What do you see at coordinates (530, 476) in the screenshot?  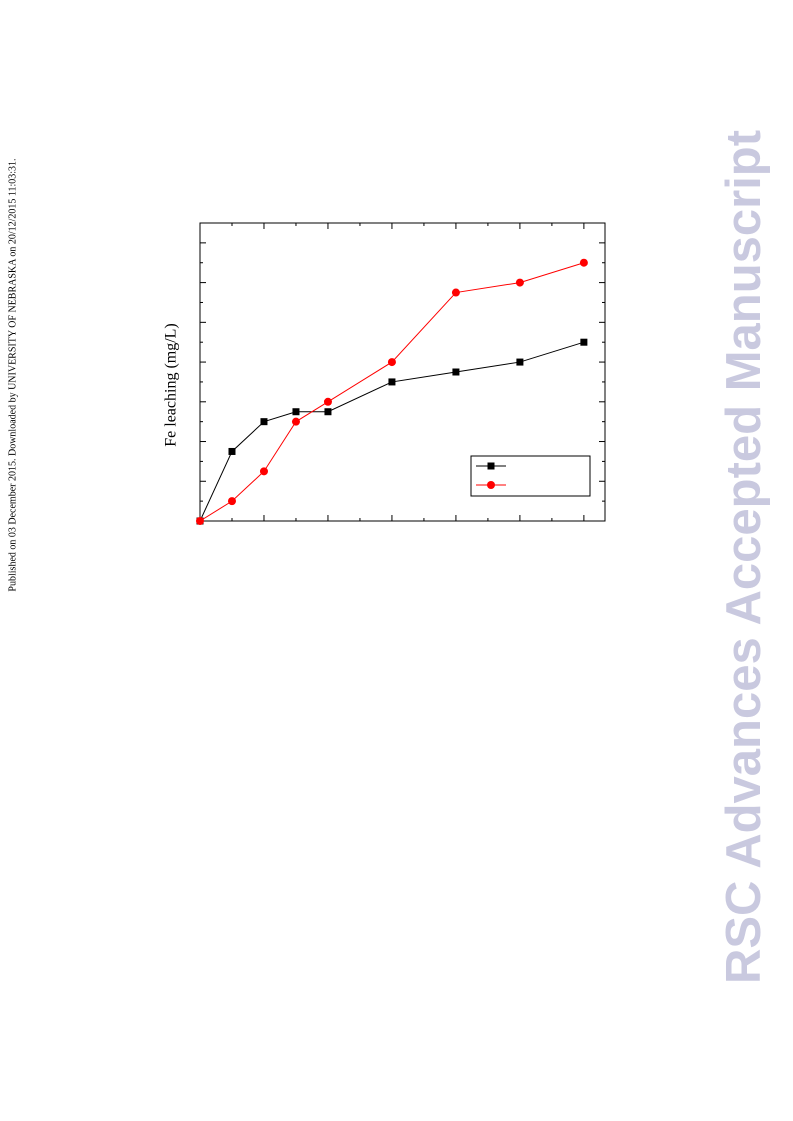 I see `legend-box` at bounding box center [530, 476].